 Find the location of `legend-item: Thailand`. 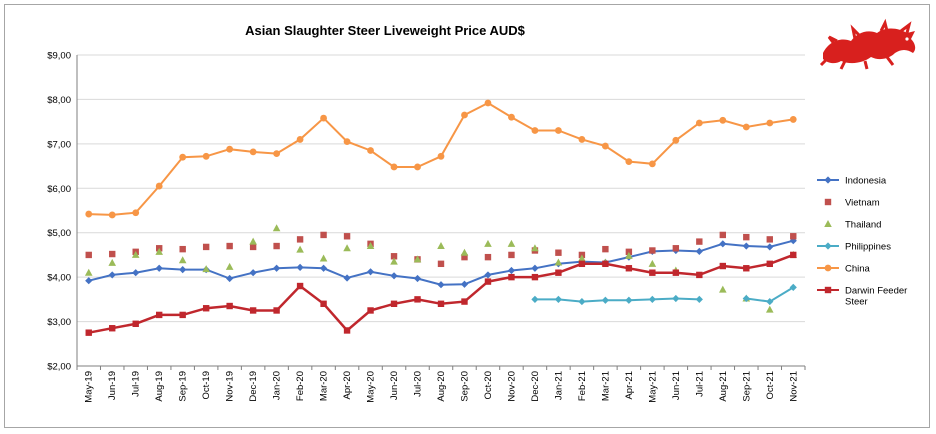

legend-item: Thailand is located at coordinates (852, 225).